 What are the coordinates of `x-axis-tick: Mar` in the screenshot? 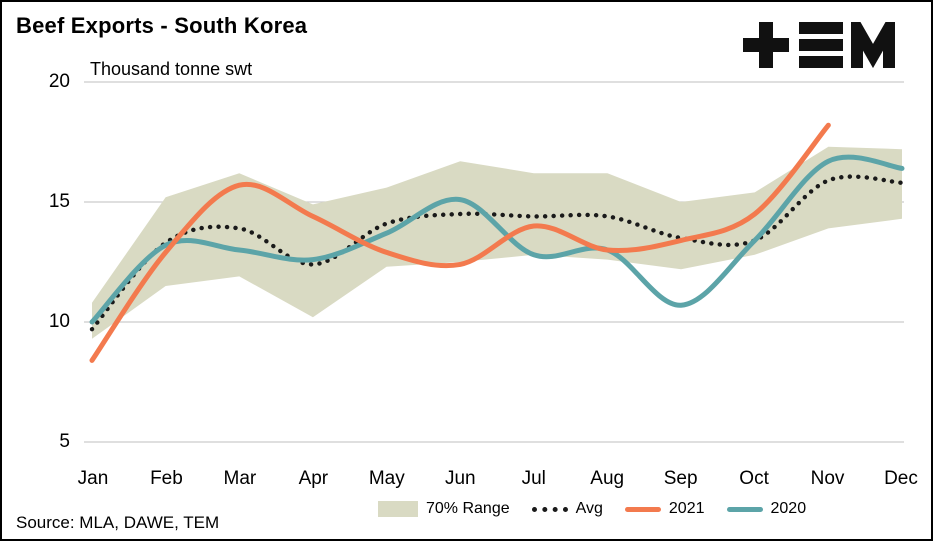 It's located at (240, 478).